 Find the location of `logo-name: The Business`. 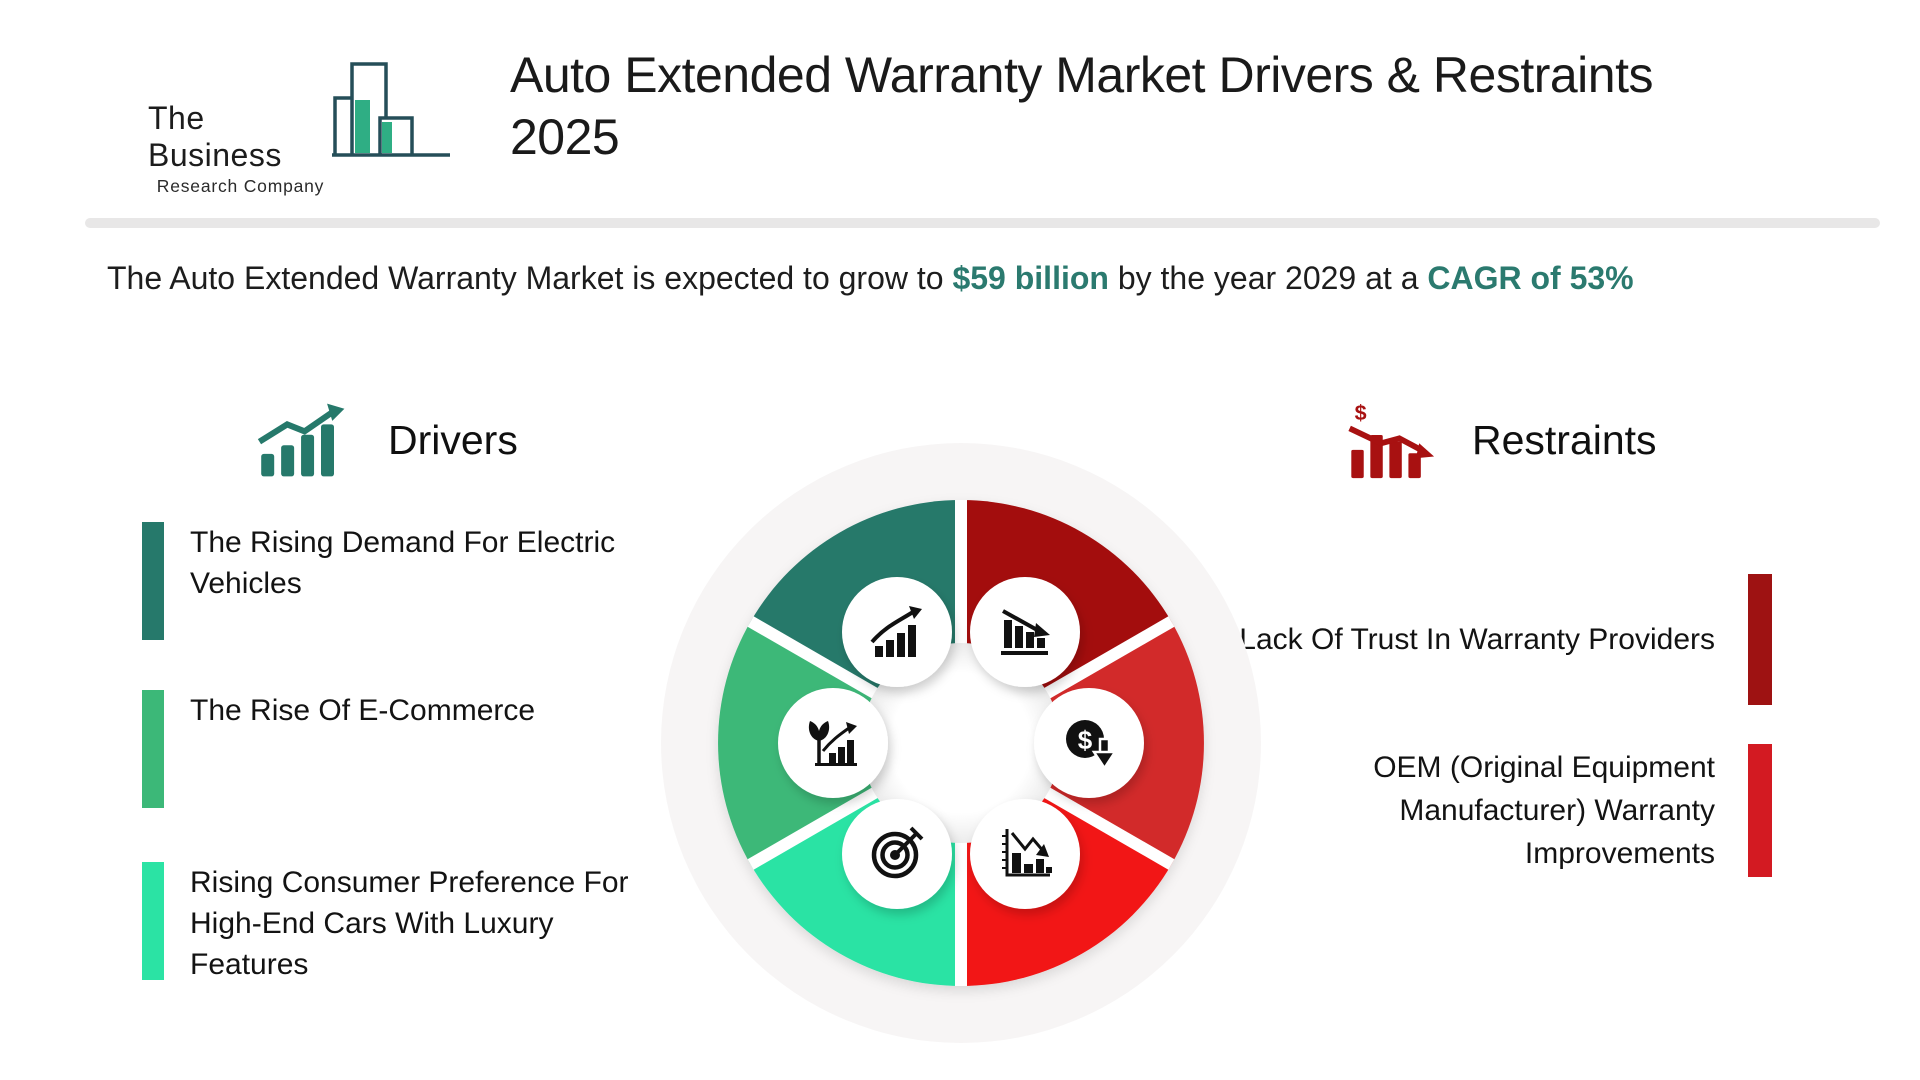

logo-name: The Business is located at coordinates (215, 136).